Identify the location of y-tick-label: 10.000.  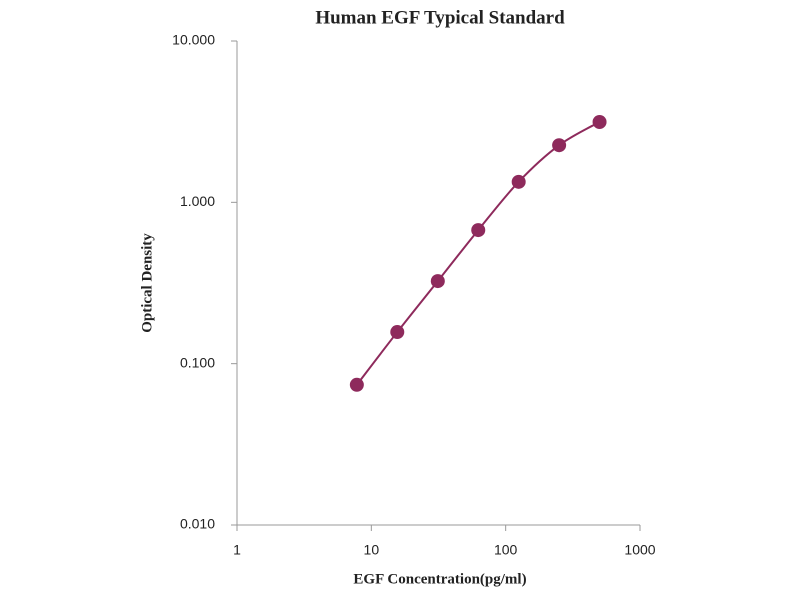
(193, 40).